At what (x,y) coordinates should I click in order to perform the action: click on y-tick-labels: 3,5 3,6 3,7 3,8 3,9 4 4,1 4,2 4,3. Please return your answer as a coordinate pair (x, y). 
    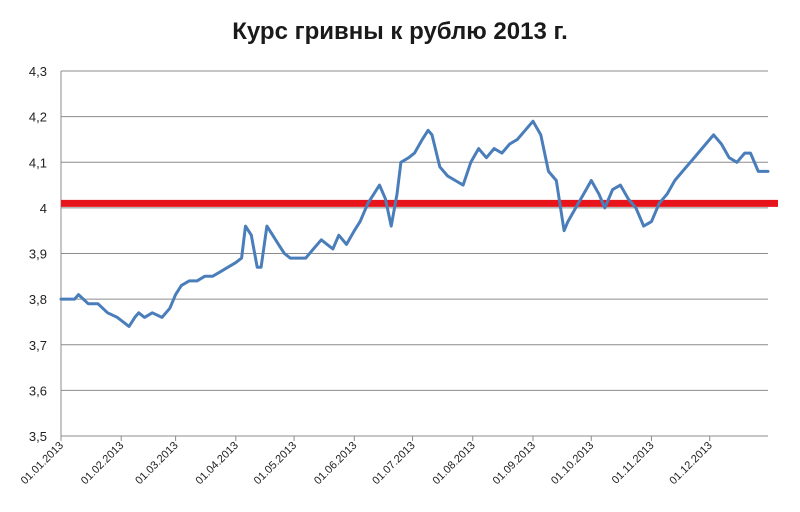
    Looking at the image, I should click on (38, 254).